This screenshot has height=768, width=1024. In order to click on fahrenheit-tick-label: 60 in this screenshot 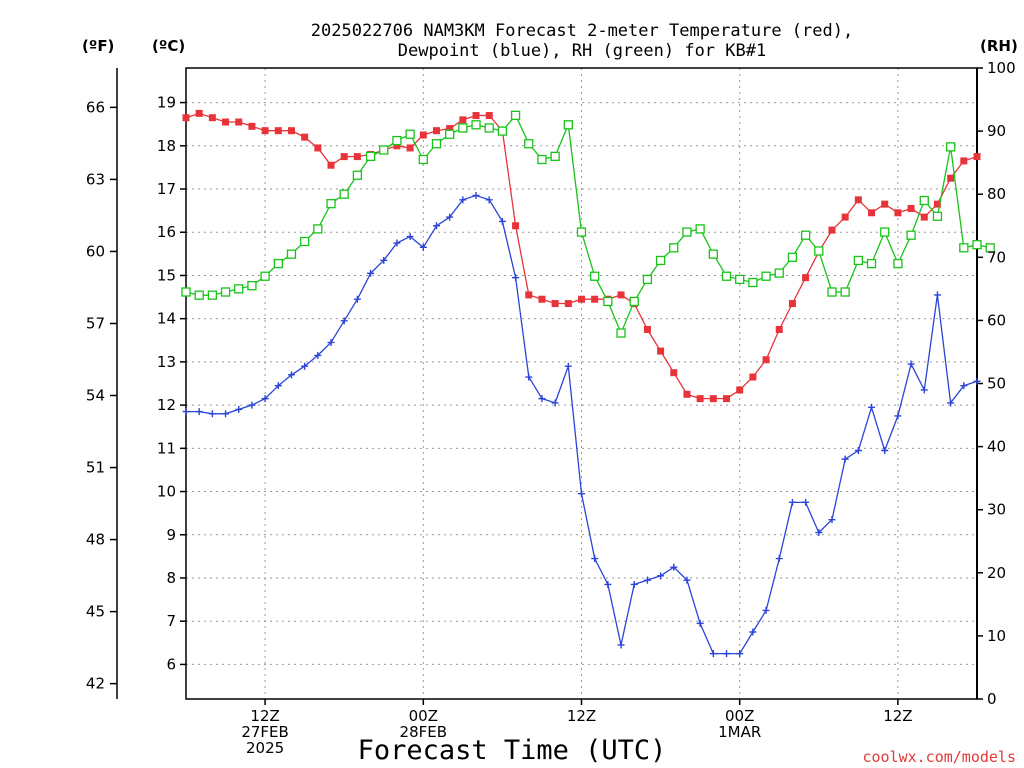, I will do `click(95, 251)`.